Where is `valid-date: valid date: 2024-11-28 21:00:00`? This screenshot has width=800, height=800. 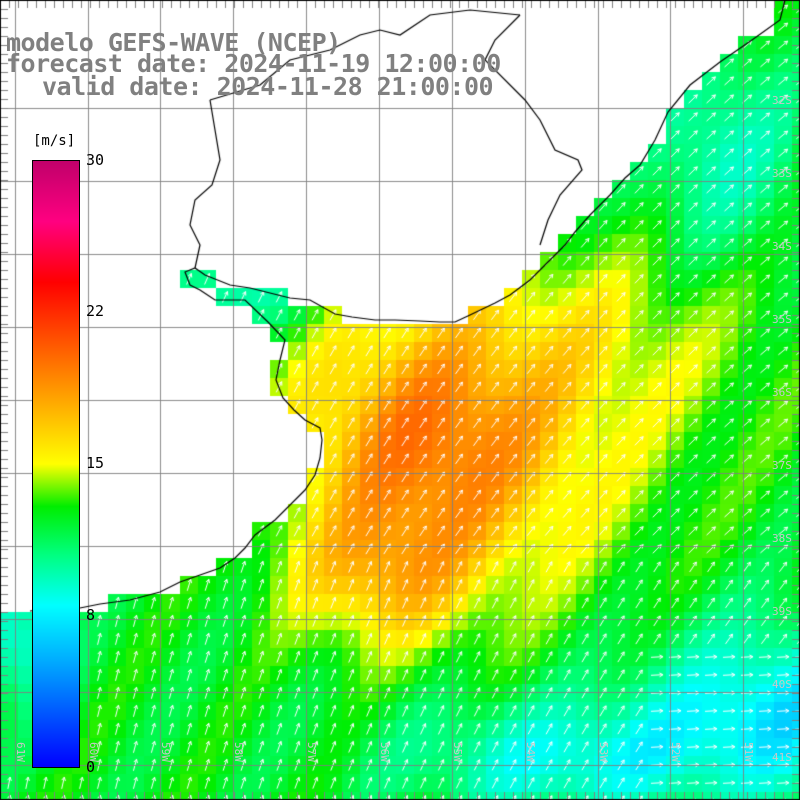
valid-date: valid date: 2024-11-28 21:00:00 is located at coordinates (268, 86).